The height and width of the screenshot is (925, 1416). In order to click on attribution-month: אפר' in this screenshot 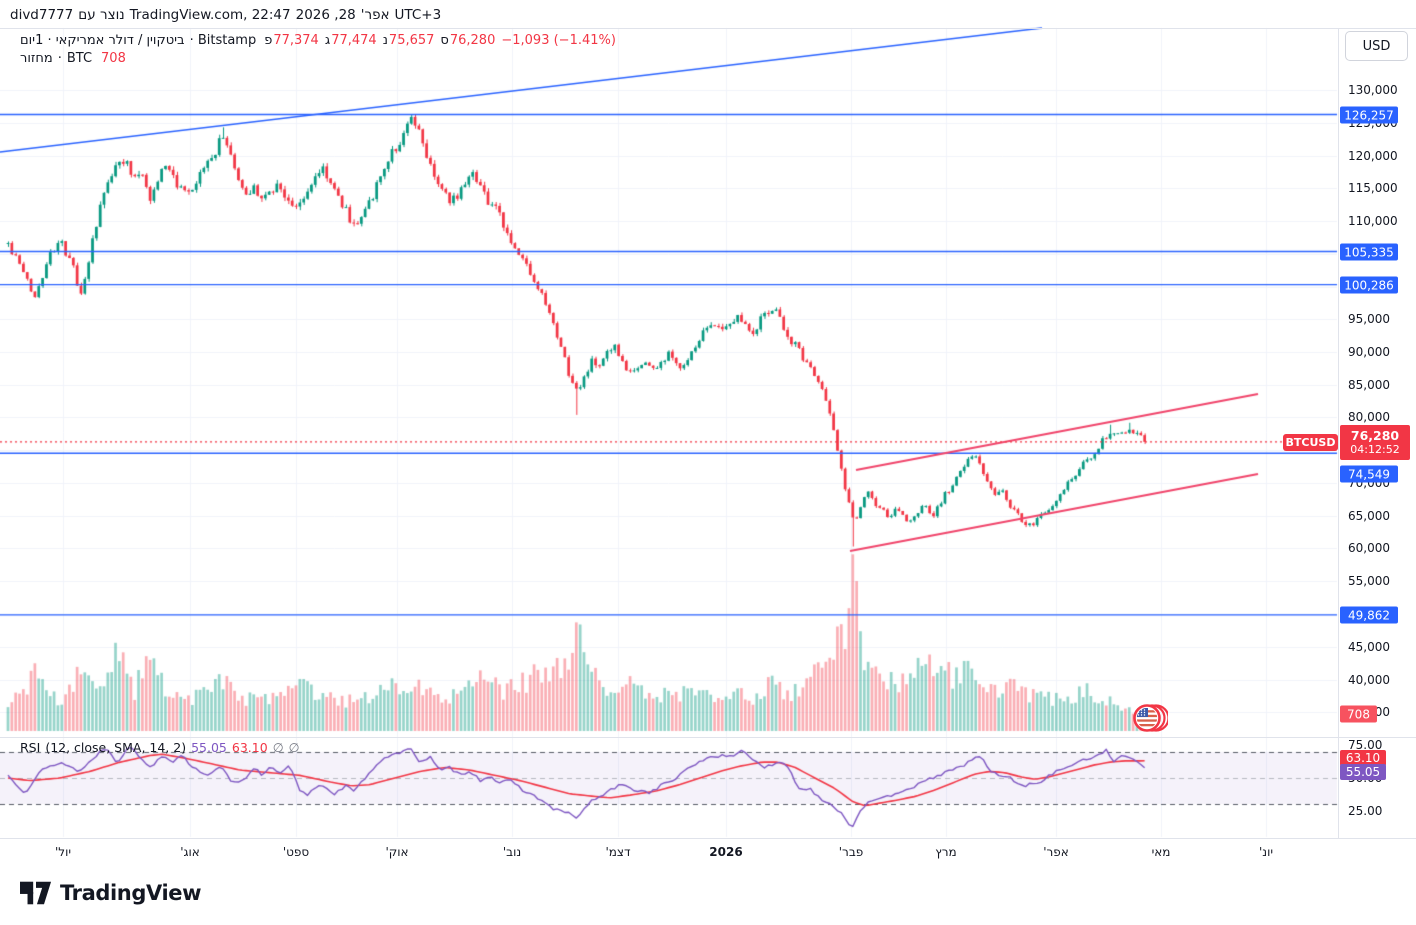, I will do `click(375, 15)`.